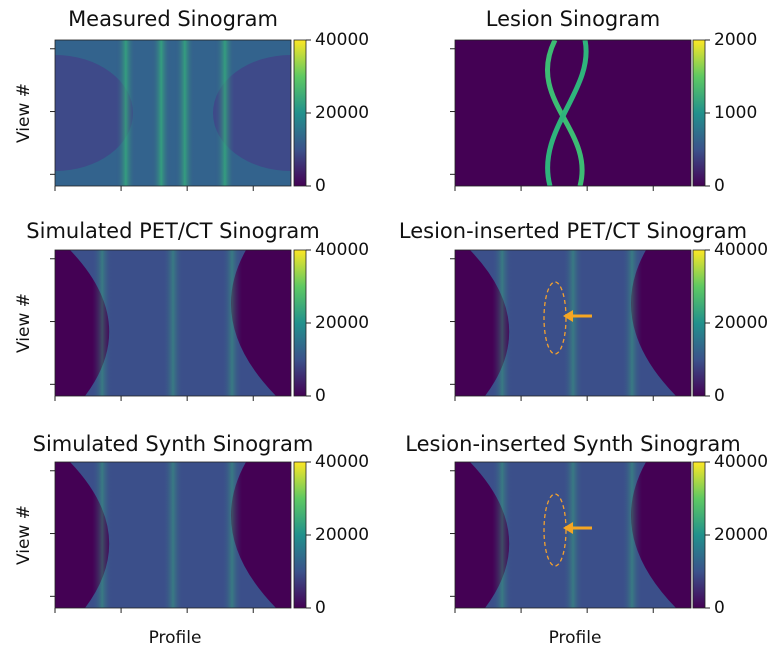 The width and height of the screenshot is (783, 656). I want to click on panel-title: Measured Sinogram, so click(173, 19).